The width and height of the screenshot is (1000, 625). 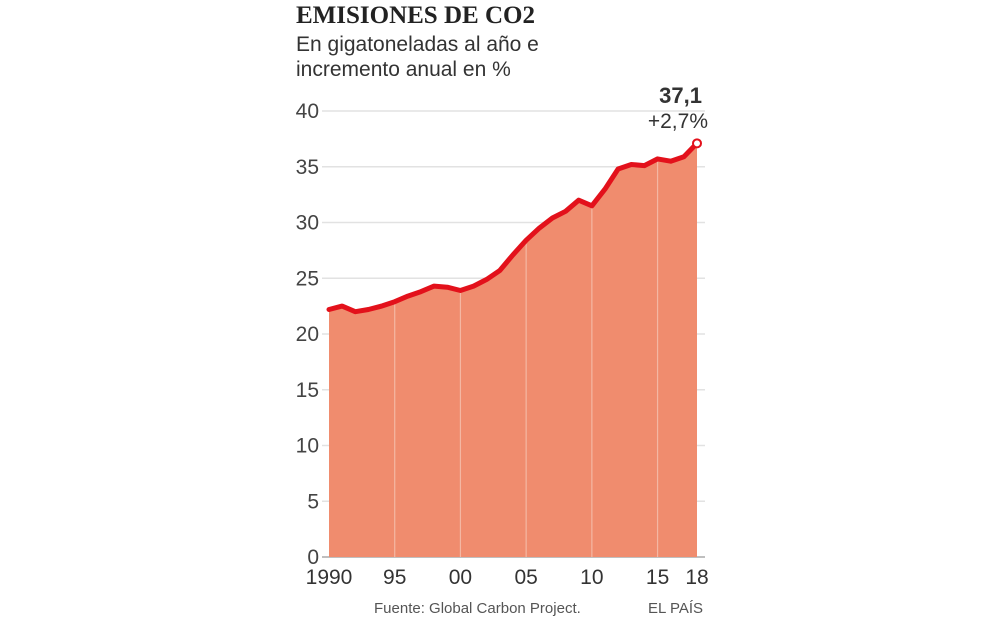 I want to click on y-tick-label: 20, so click(x=307, y=334).